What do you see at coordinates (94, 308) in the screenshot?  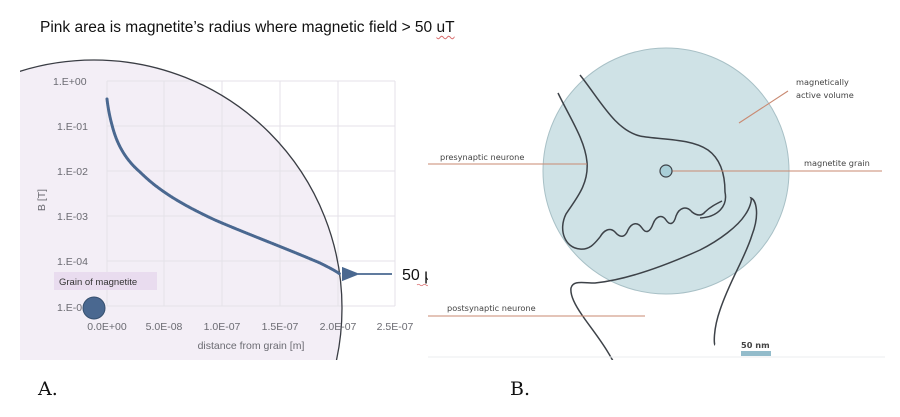 I see `magnetite-grain-marker` at bounding box center [94, 308].